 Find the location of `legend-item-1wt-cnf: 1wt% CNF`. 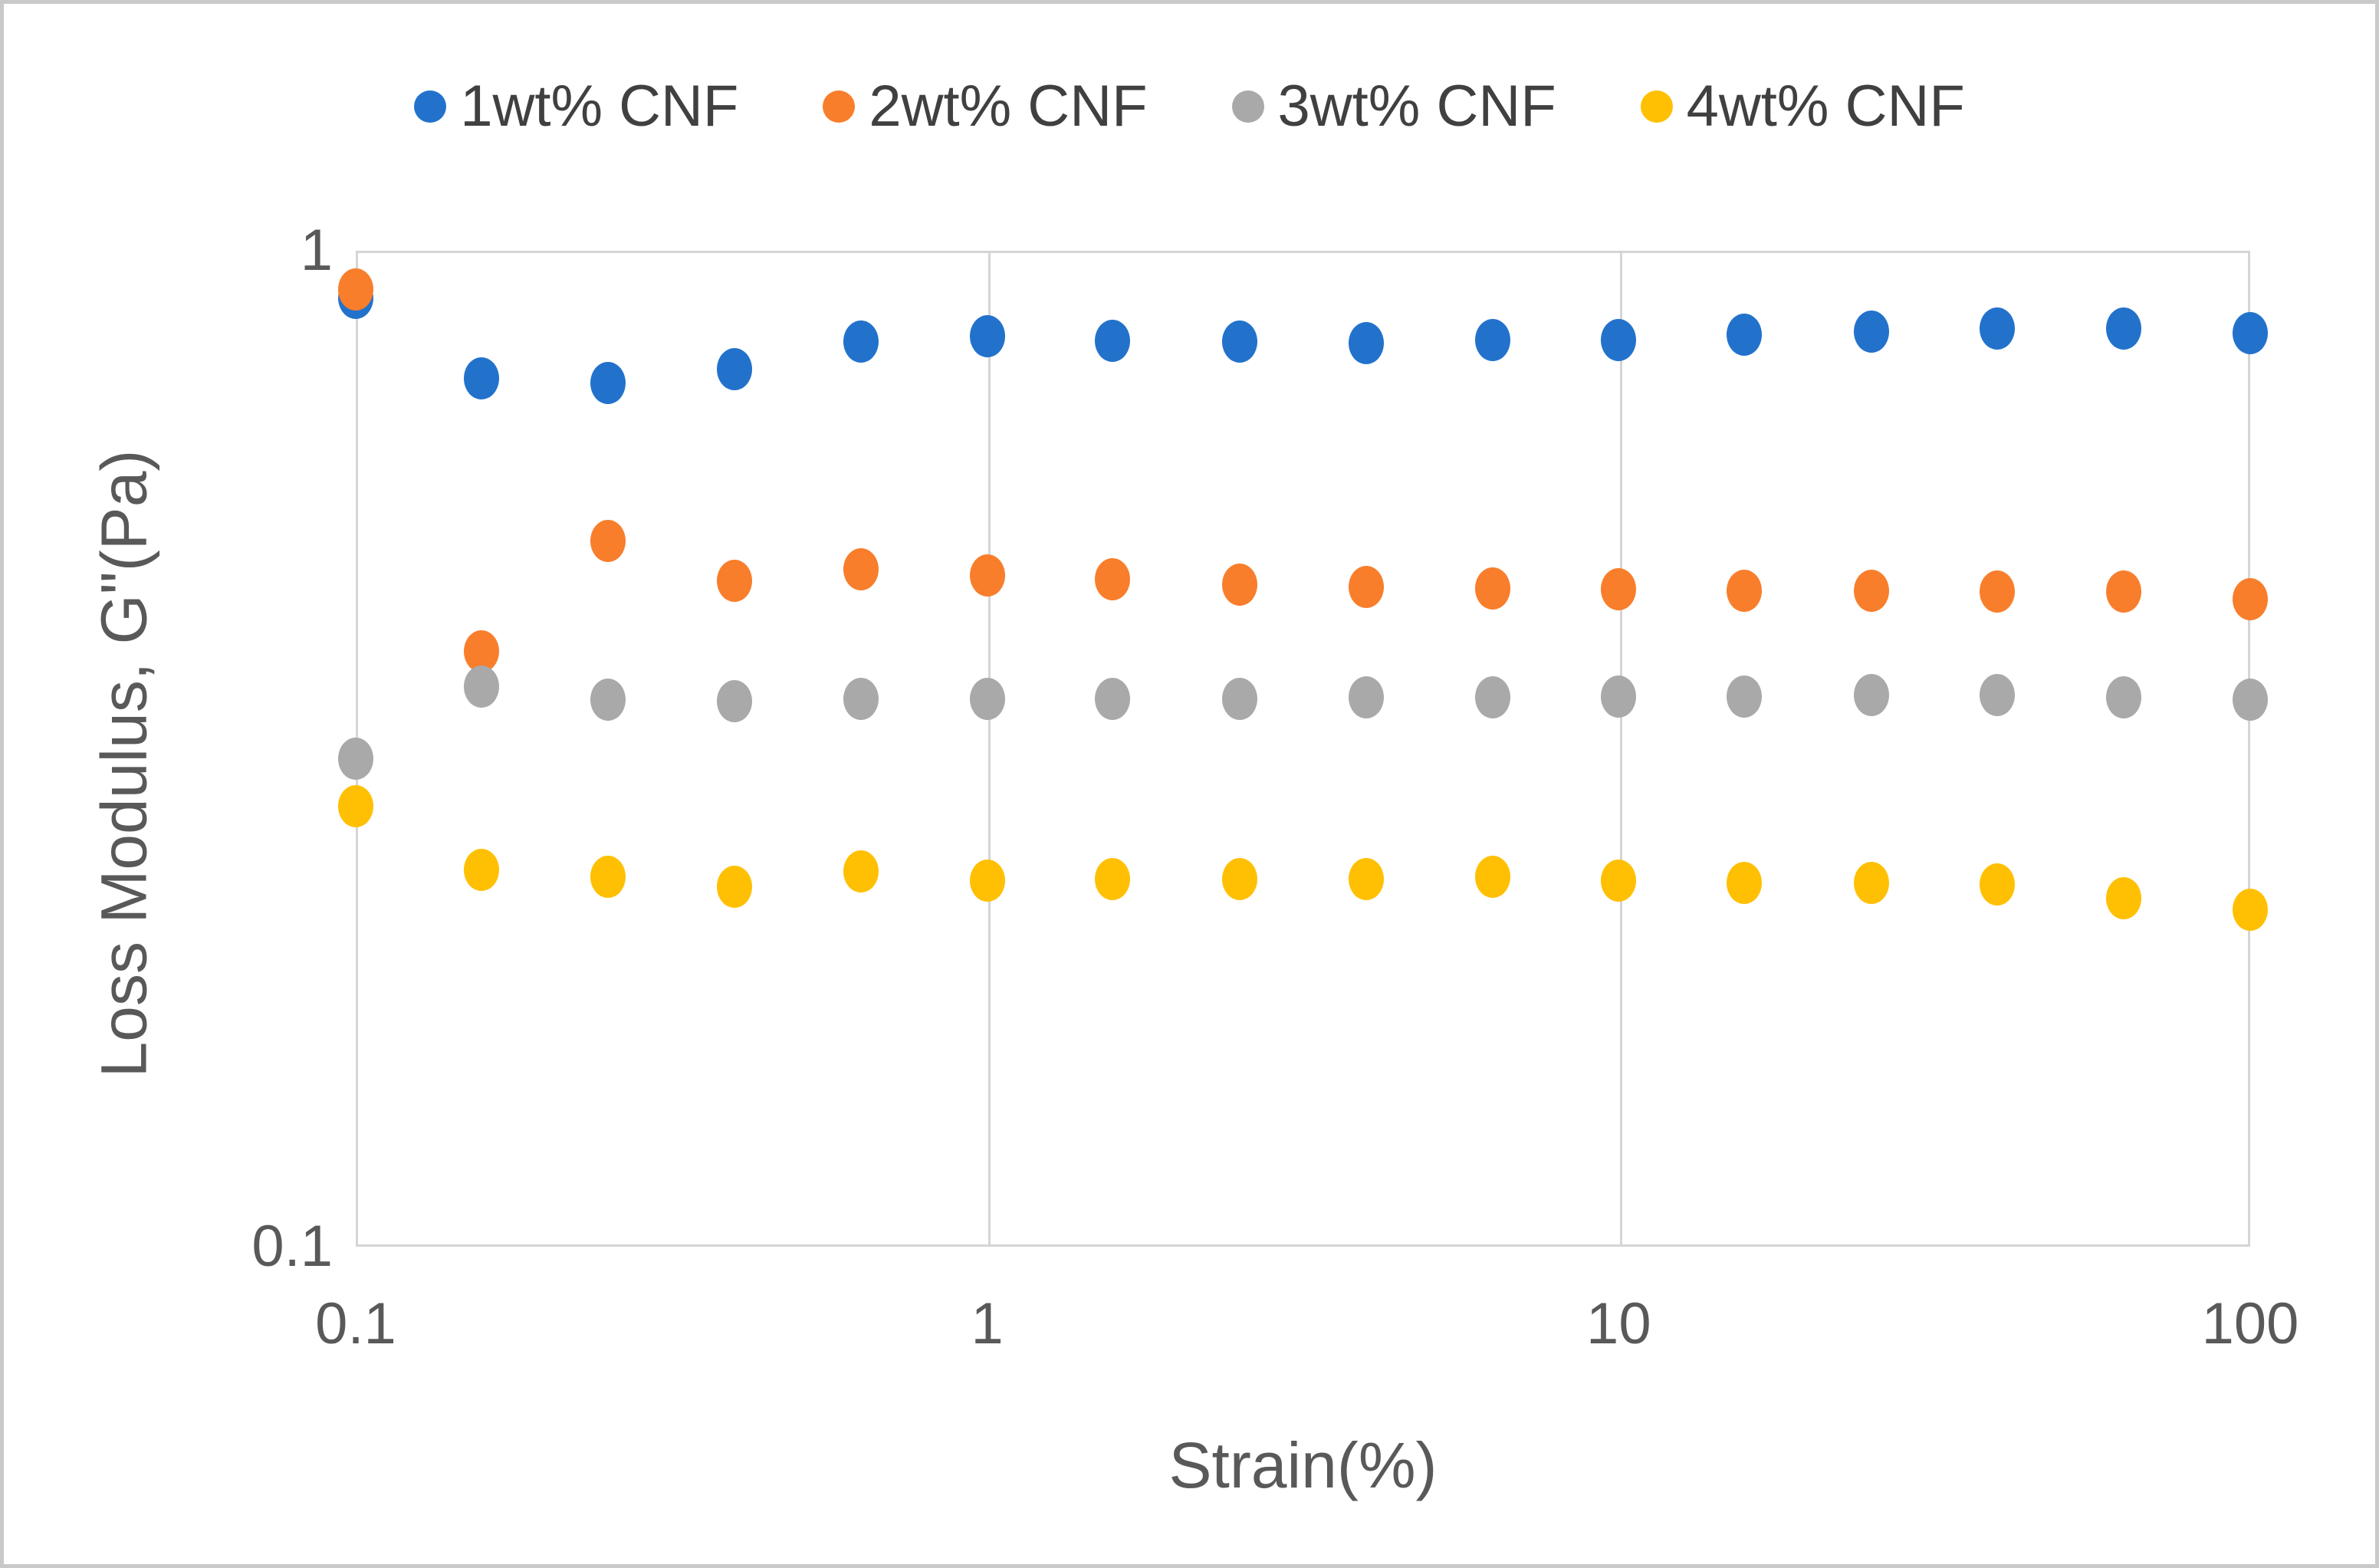

legend-item-1wt-cnf: 1wt% CNF is located at coordinates (576, 106).